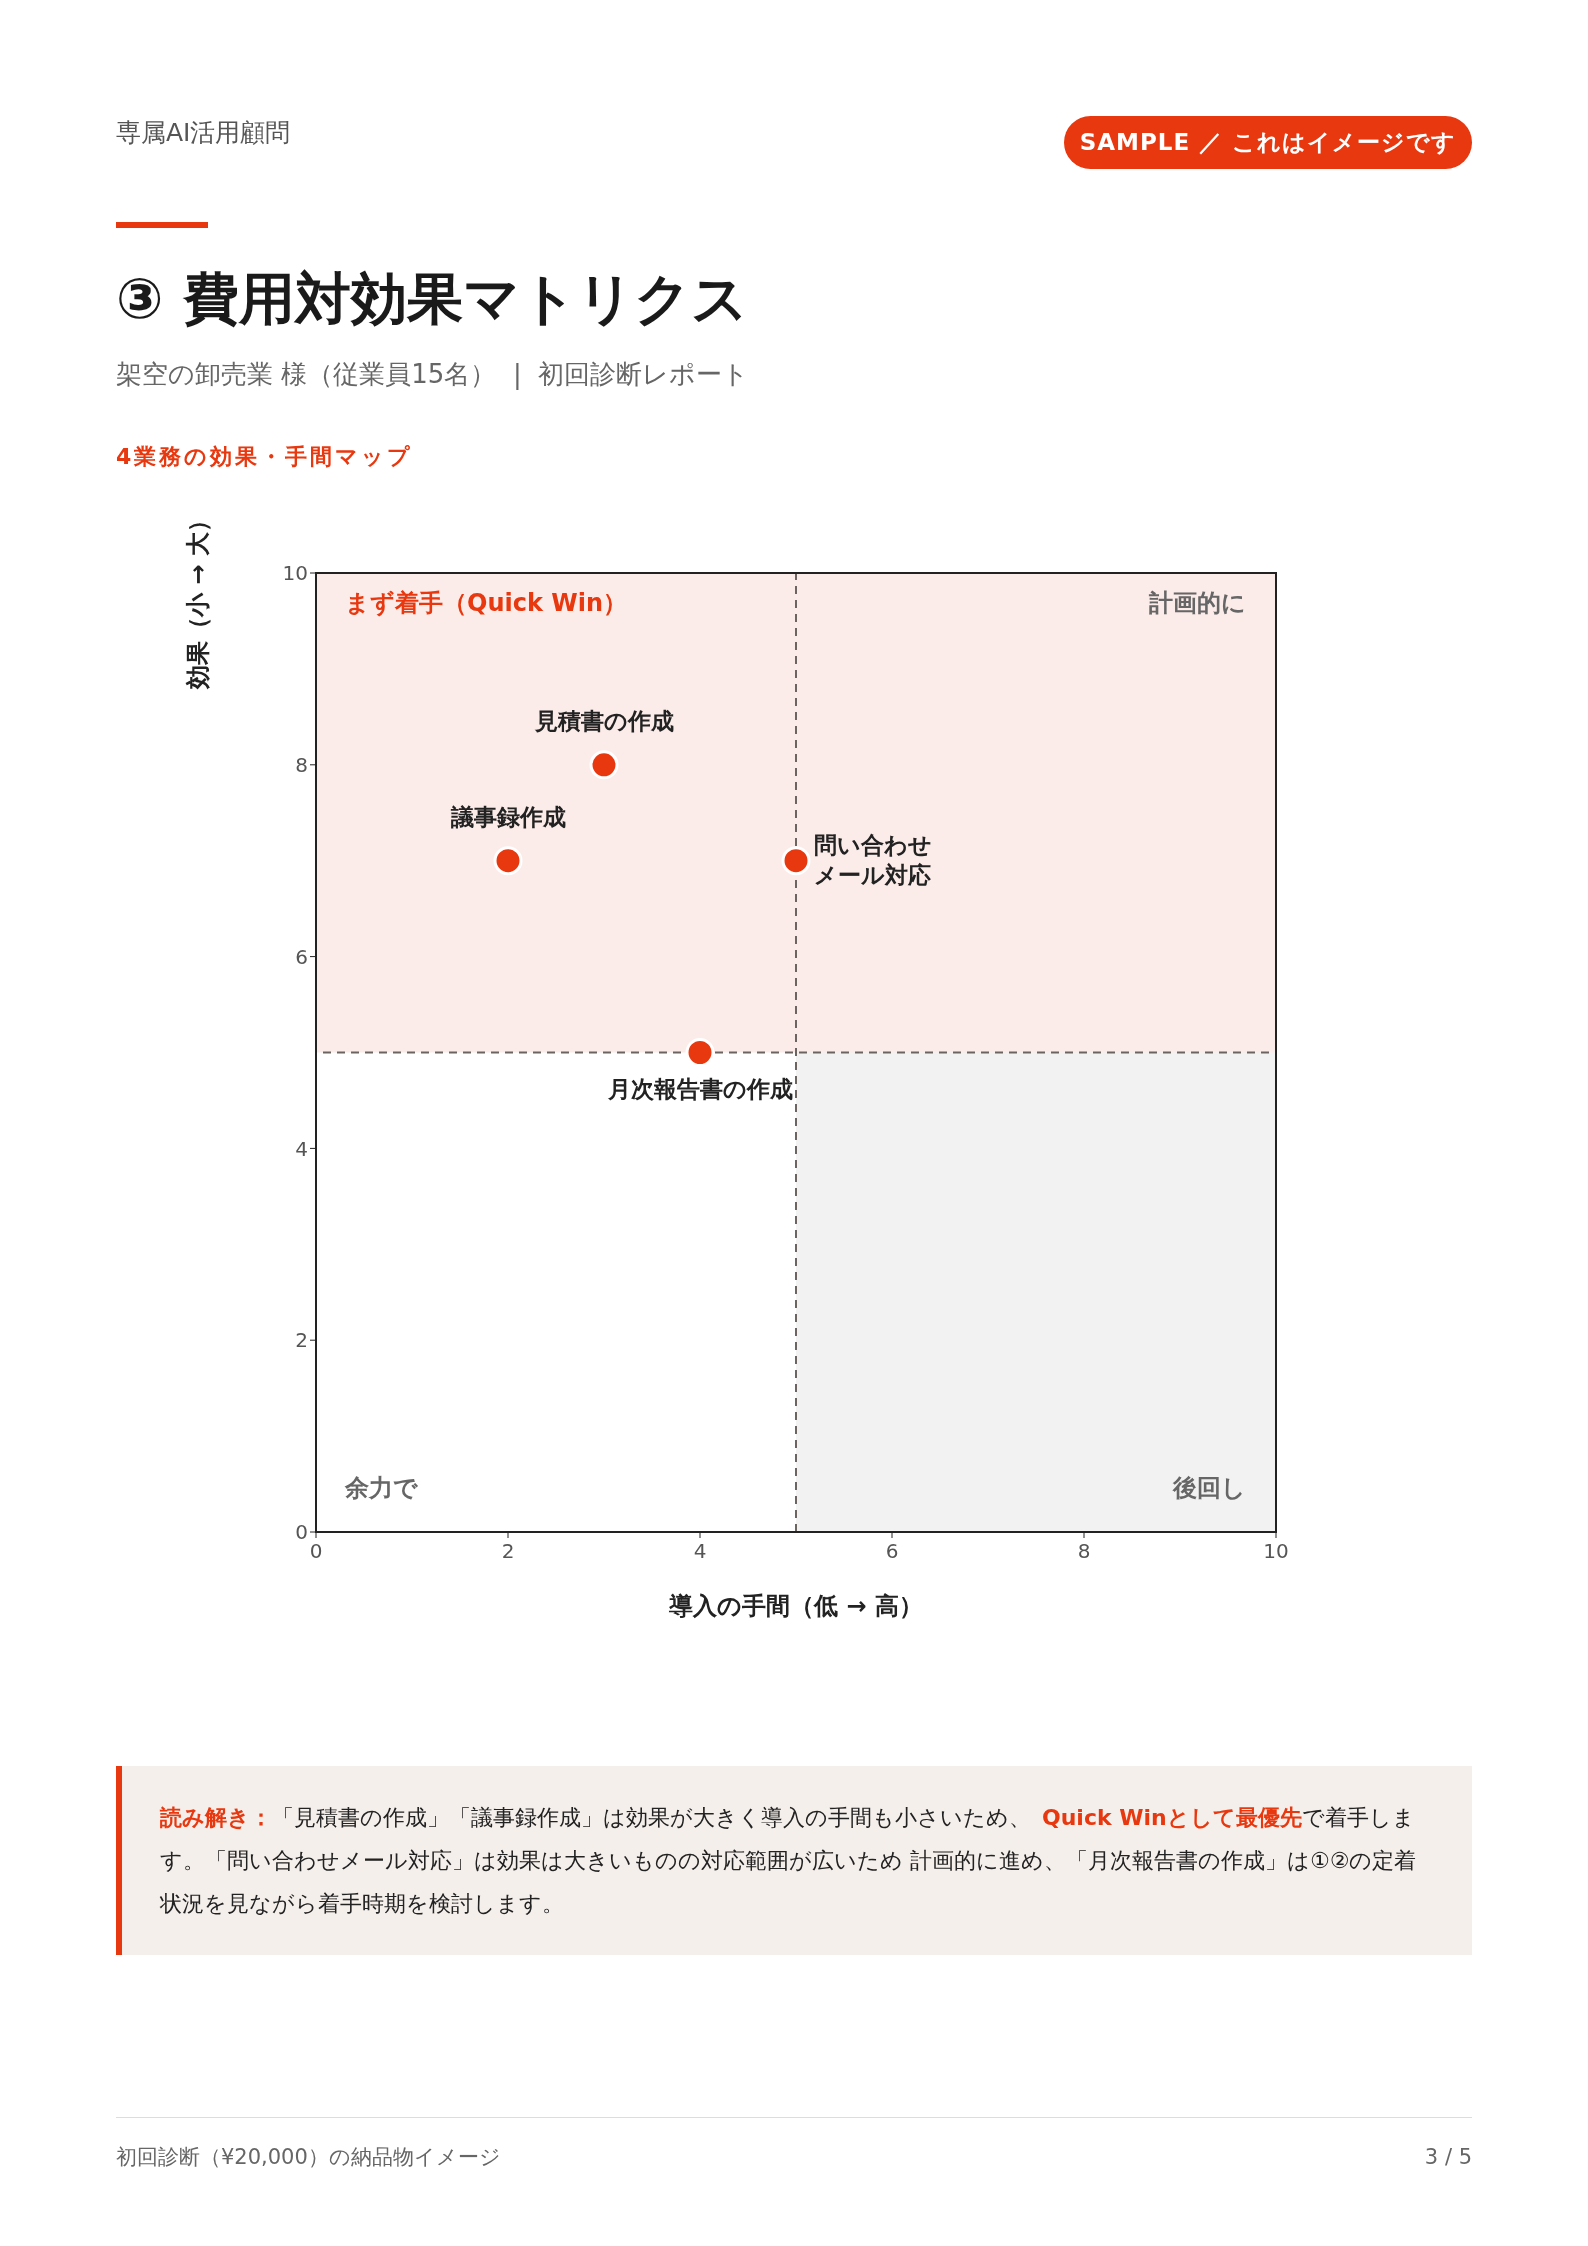 The width and height of the screenshot is (1588, 2246). Describe the element at coordinates (301, 1532) in the screenshot. I see `y-tick-label: 0` at that location.